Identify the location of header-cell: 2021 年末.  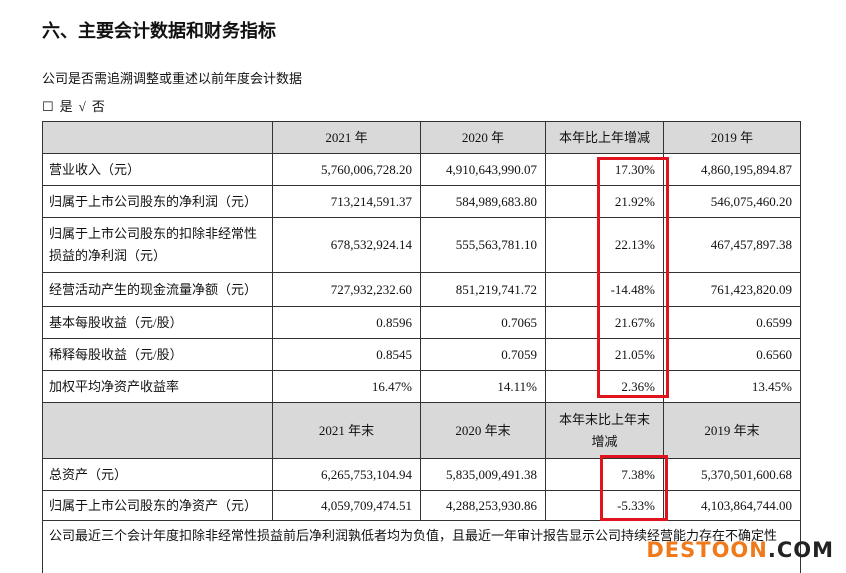
(346, 430).